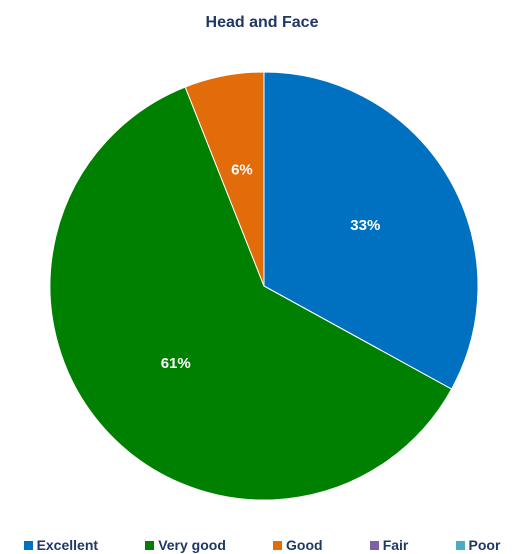 The image size is (524, 554). I want to click on data-label-very-good: 61%, so click(176, 363).